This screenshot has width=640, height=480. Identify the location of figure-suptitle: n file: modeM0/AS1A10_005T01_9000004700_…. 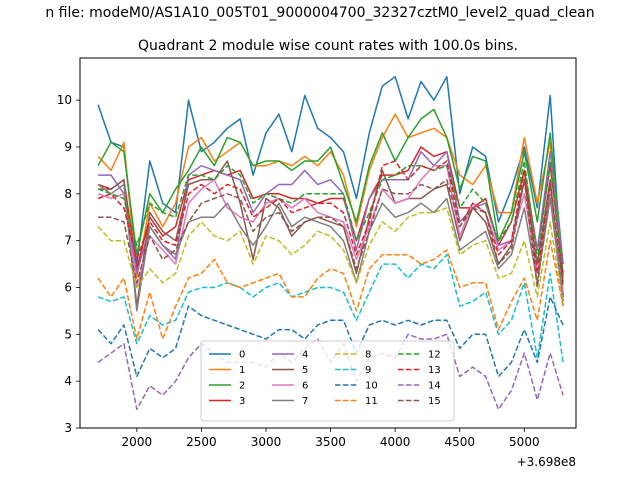
(319, 13).